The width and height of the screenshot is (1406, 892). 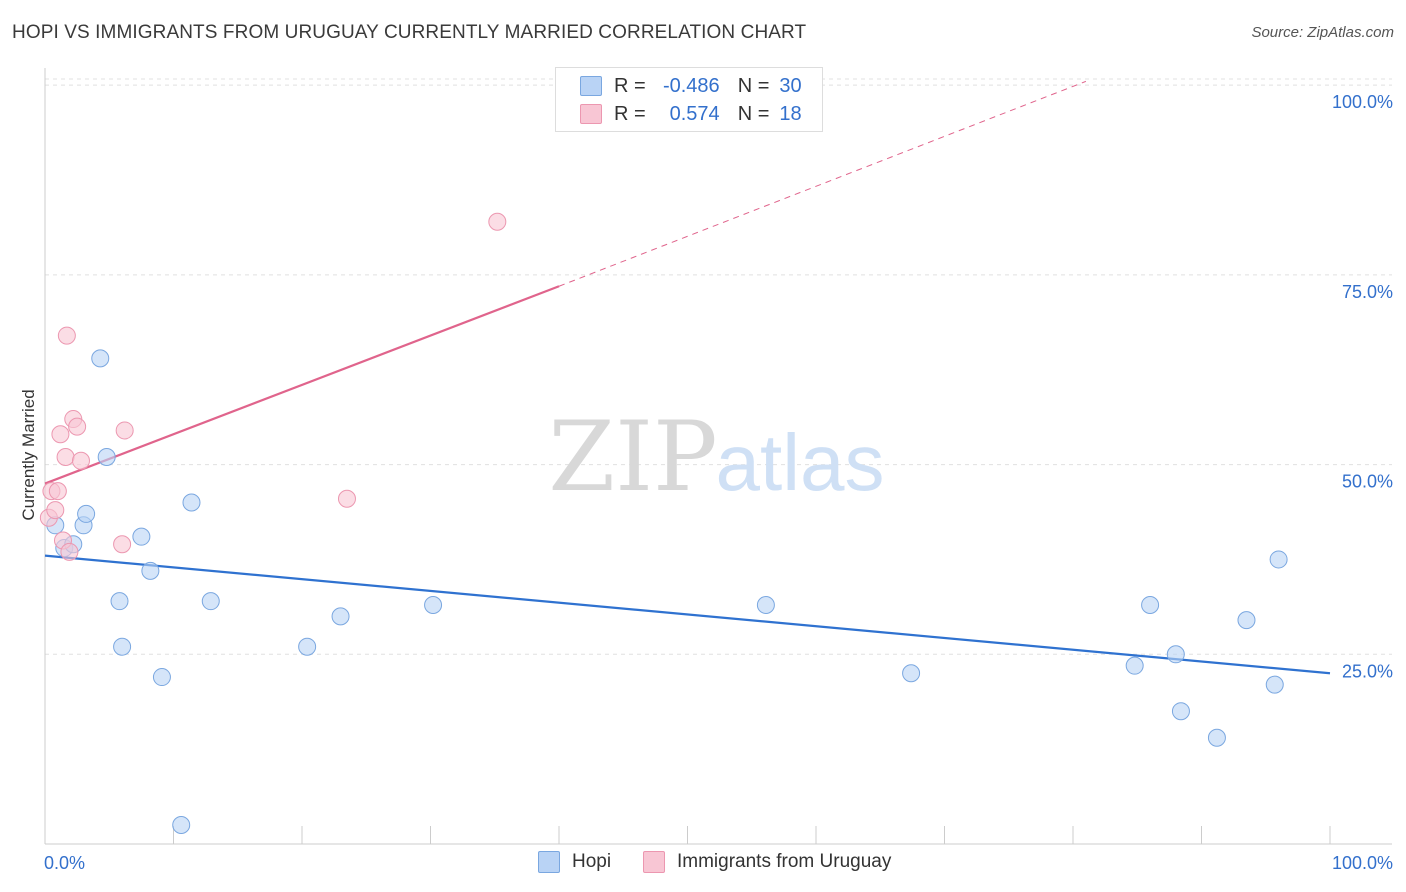 I want to click on series-legend: Hopi Immigrants from Uruguay, so click(x=703, y=865).